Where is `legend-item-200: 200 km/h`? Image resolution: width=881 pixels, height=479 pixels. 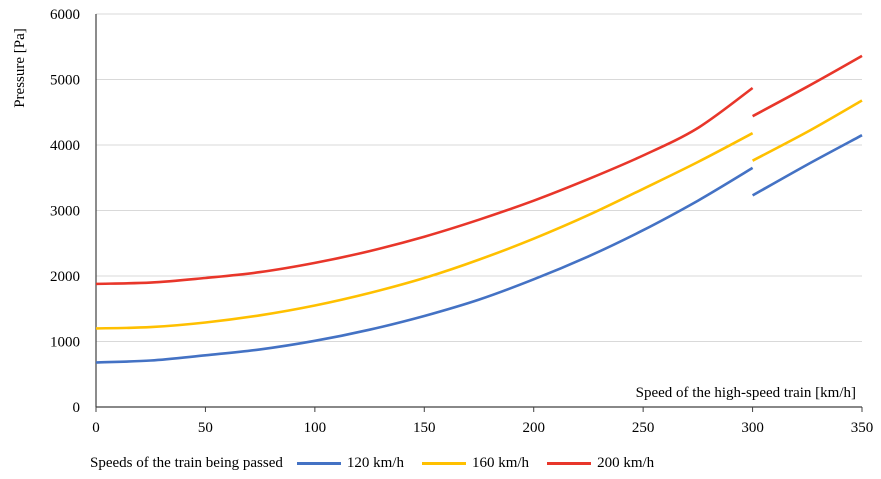 legend-item-200: 200 km/h is located at coordinates (600, 463).